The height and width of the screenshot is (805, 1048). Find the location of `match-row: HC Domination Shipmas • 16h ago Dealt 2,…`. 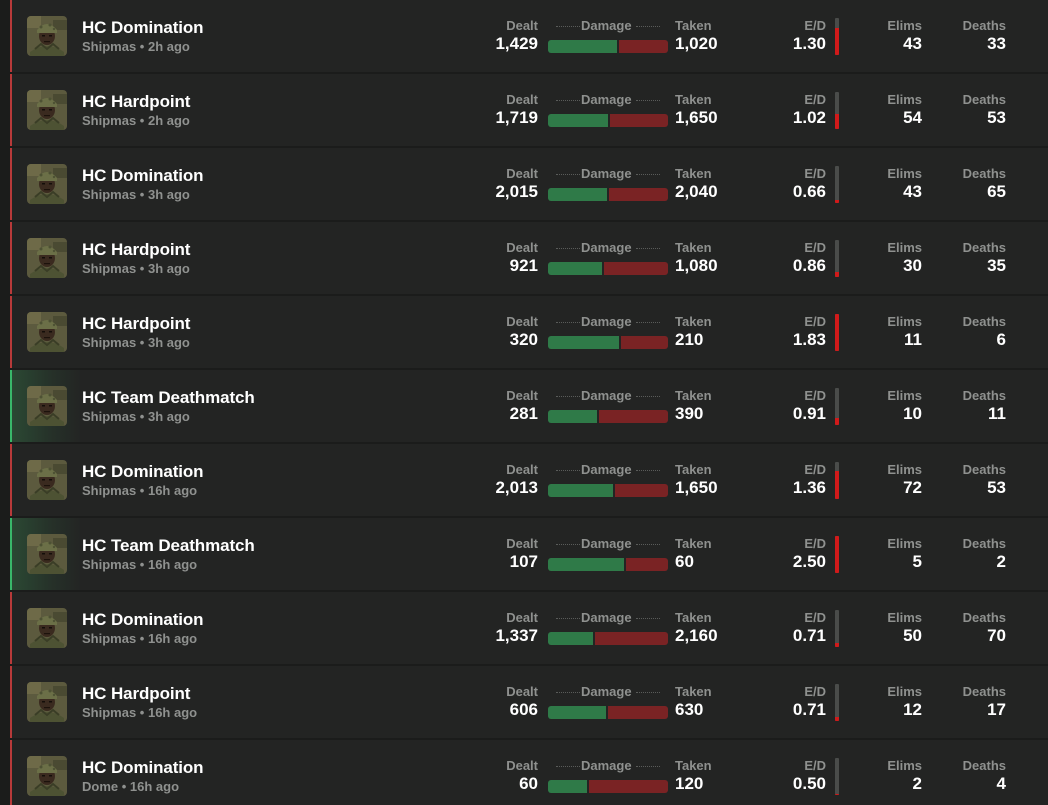

match-row: HC Domination Shipmas • 16h ago Dealt 2,… is located at coordinates (529, 480).